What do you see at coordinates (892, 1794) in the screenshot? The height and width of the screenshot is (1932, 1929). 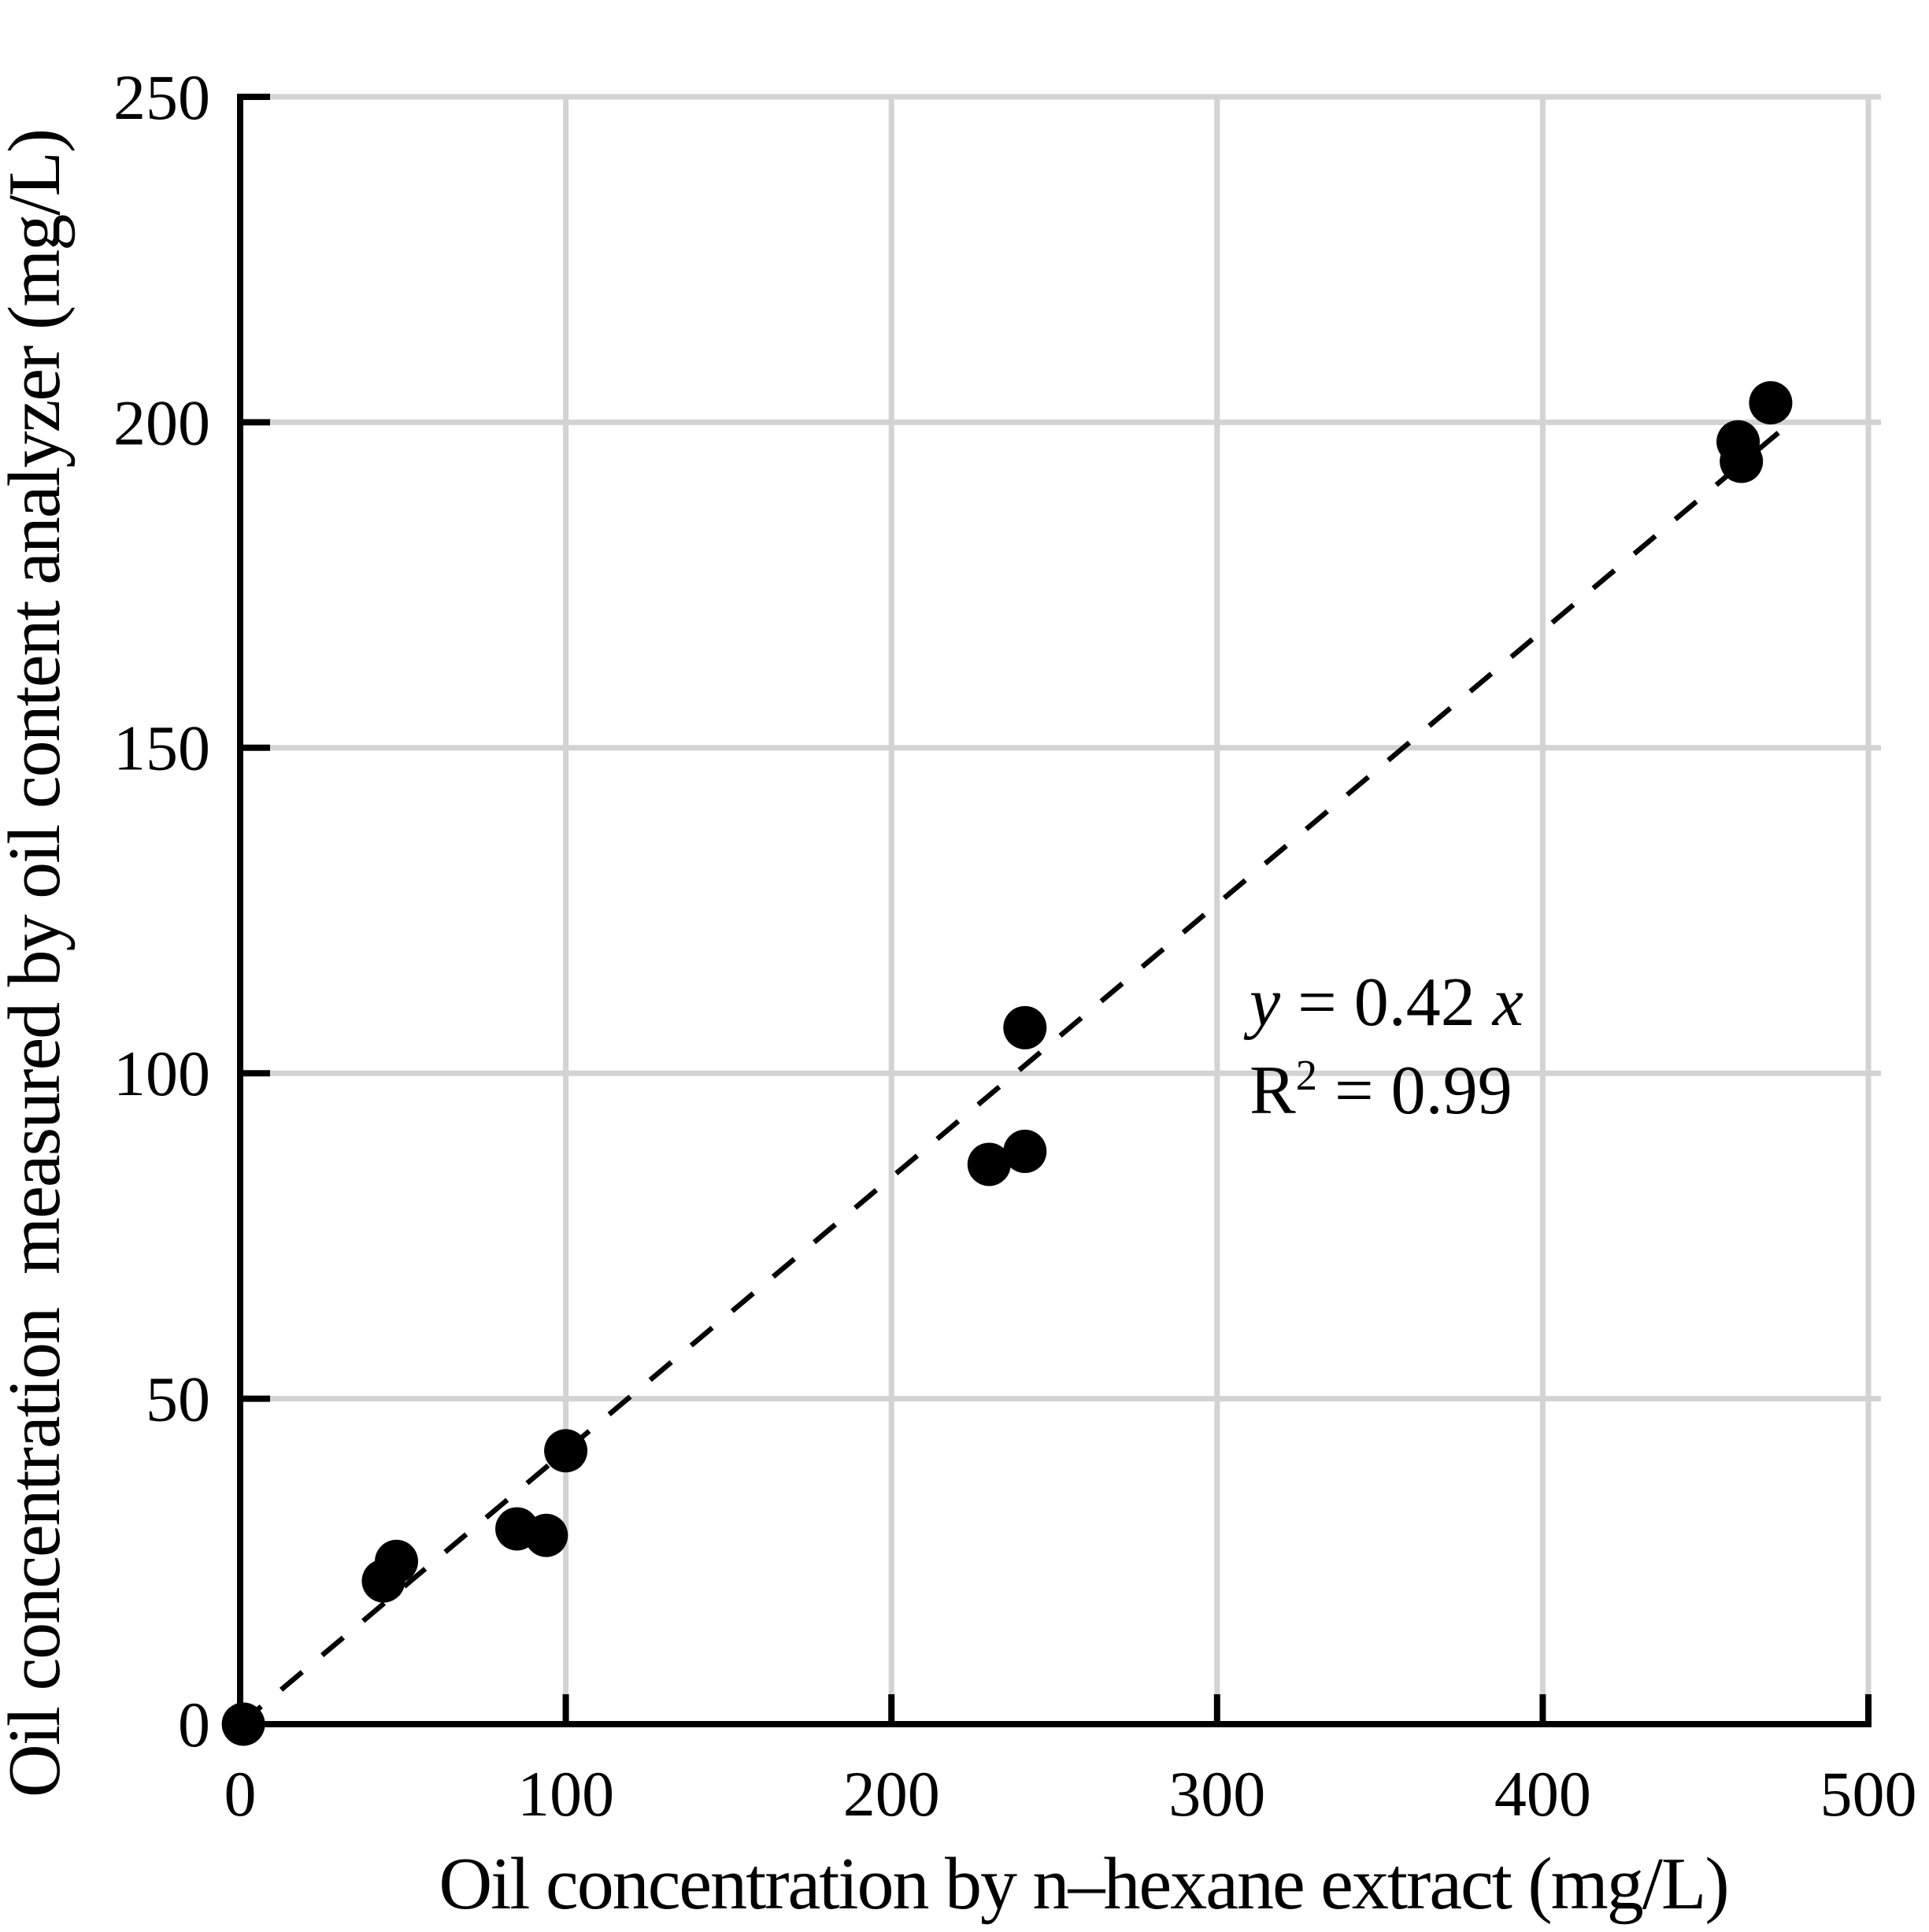 I see `x-tick-label: 200` at bounding box center [892, 1794].